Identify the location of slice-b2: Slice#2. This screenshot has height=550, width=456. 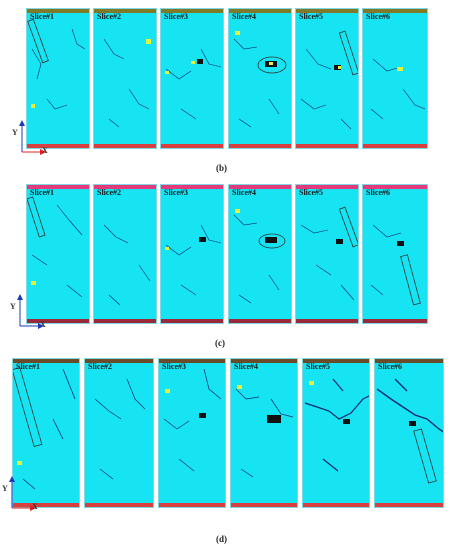
(125, 78).